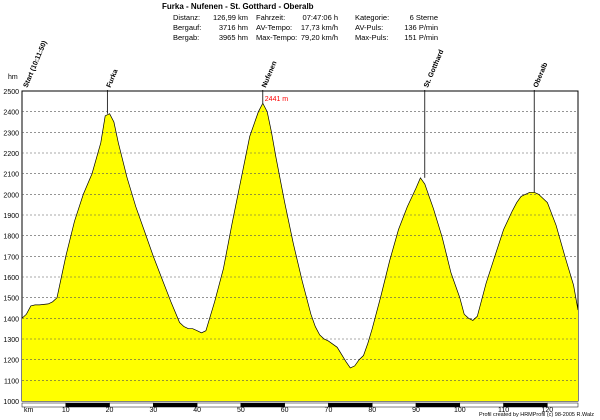 This screenshot has width=600, height=420. I want to click on x-tick-label: 100, so click(460, 410).